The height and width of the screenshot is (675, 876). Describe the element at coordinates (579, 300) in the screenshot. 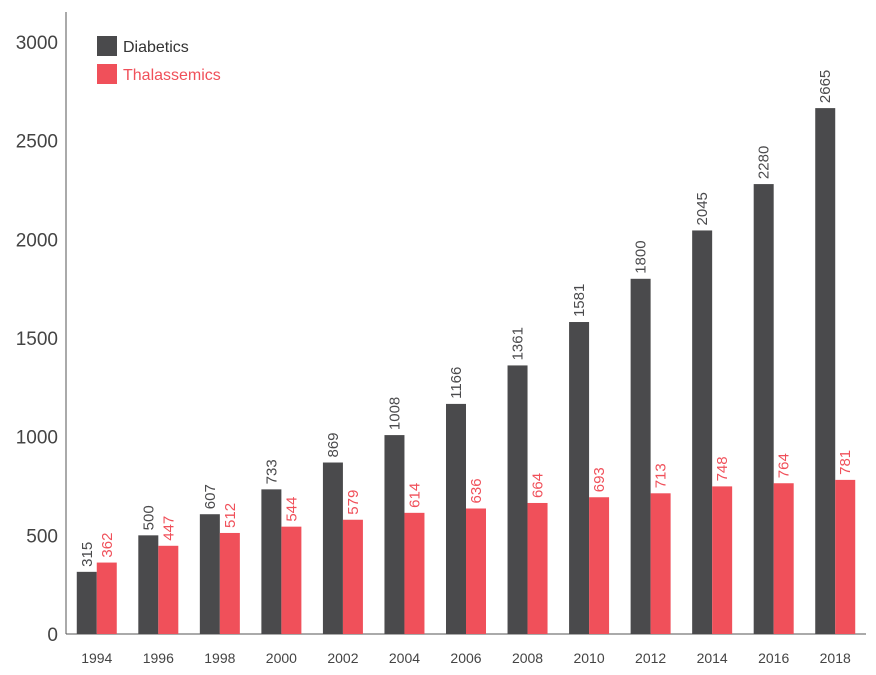

I see `data-label-diabetics: 1581` at that location.